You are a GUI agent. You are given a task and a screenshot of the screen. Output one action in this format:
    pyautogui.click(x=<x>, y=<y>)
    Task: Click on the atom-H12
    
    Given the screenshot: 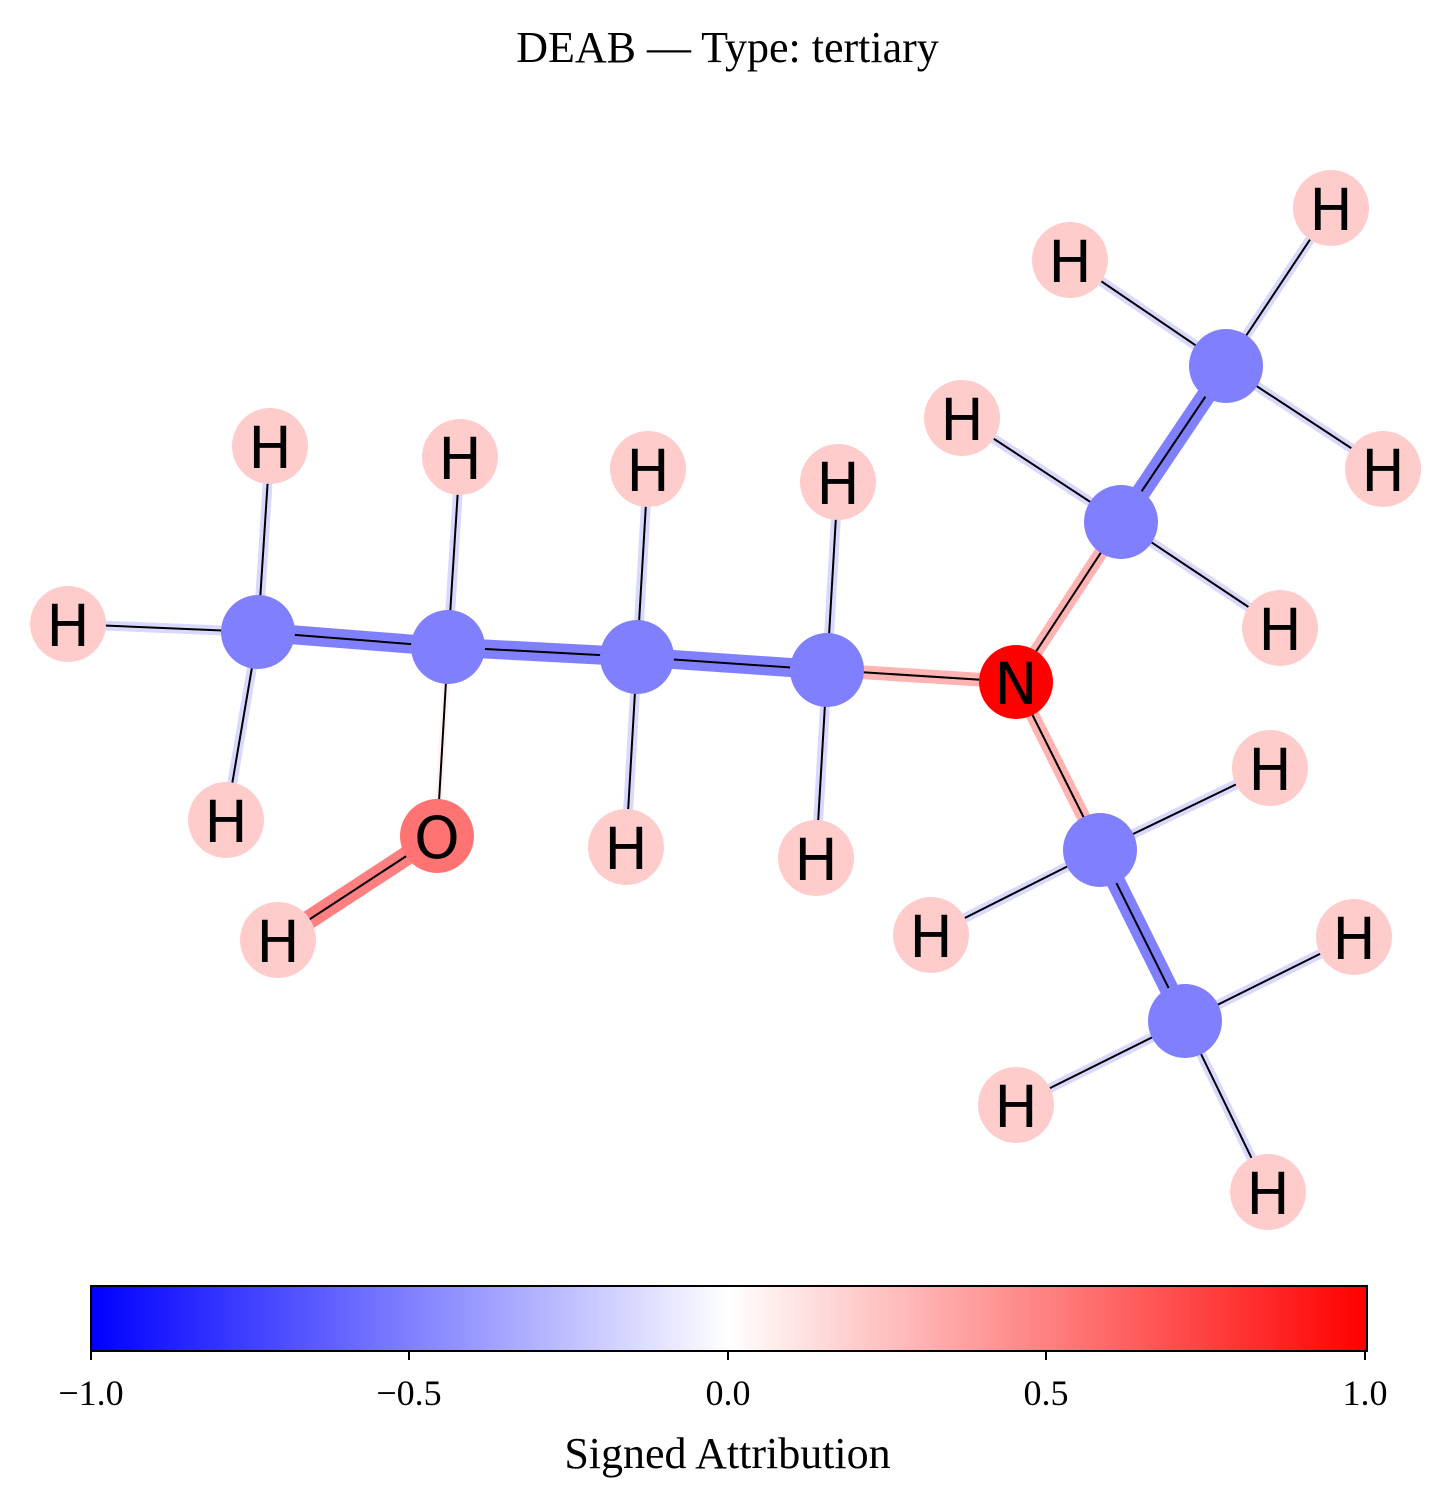 What is the action you would take?
    pyautogui.click(x=1331, y=208)
    